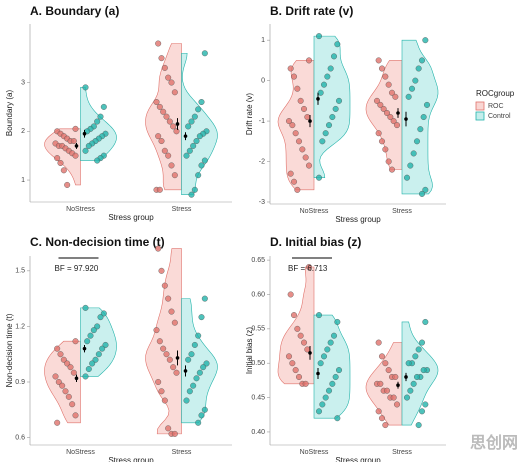 The width and height of the screenshot is (520, 462). I want to click on y-tick-label: 0.45, so click(258, 397).